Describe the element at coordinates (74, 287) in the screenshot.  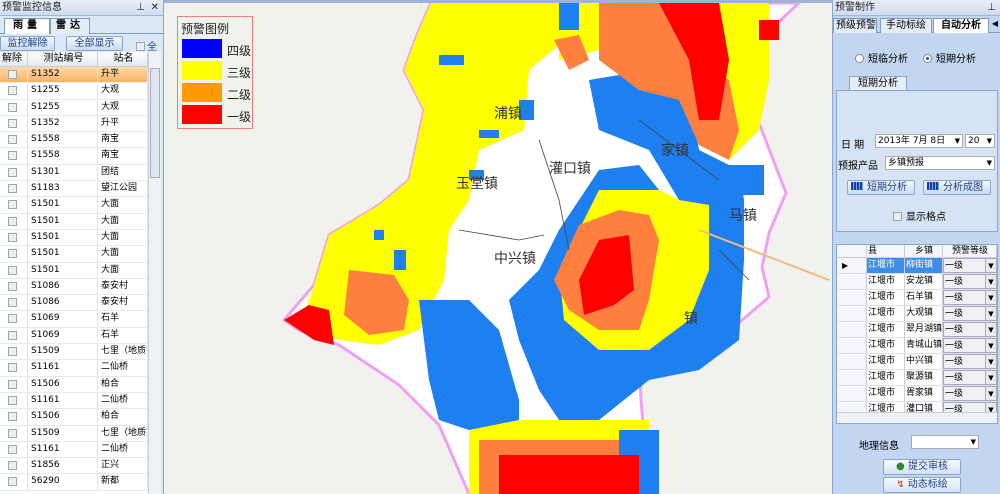
I see `table-row: S1086 泰安村` at that location.